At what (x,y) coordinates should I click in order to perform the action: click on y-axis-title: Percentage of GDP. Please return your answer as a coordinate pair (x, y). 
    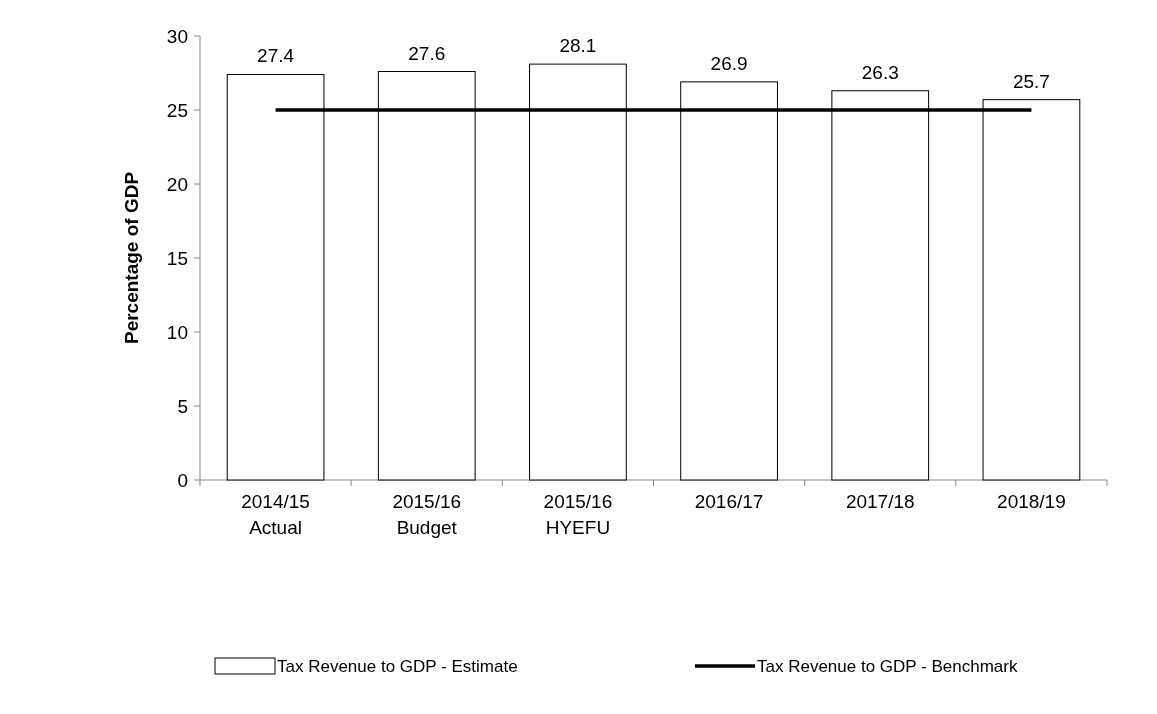
    Looking at the image, I should click on (131, 258).